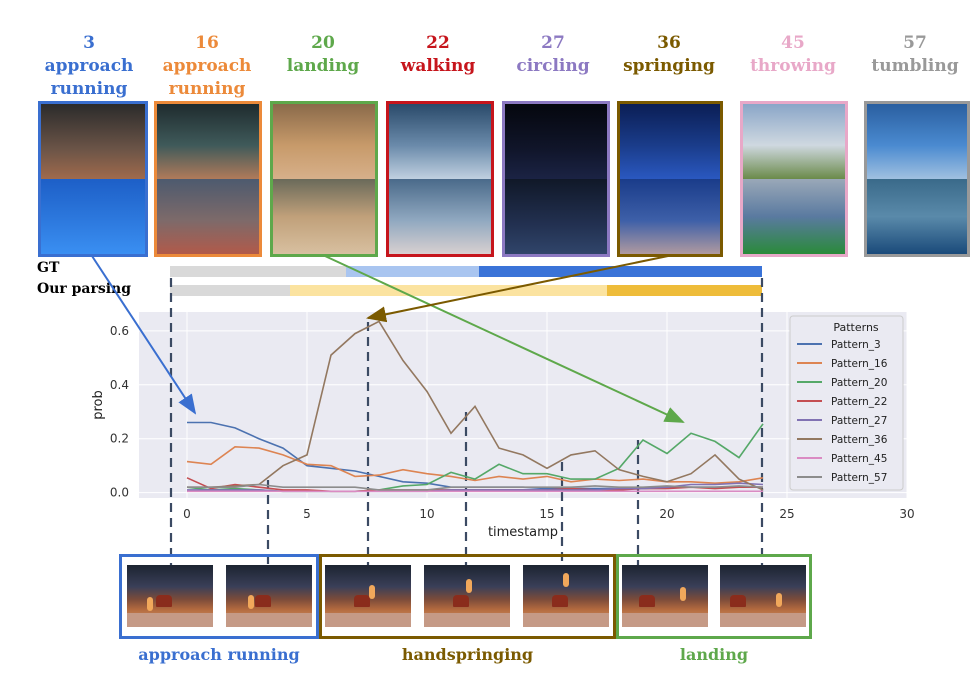  What do you see at coordinates (859, 383) in the screenshot?
I see `legend-entry-pattern-20: Pattern_20` at bounding box center [859, 383].